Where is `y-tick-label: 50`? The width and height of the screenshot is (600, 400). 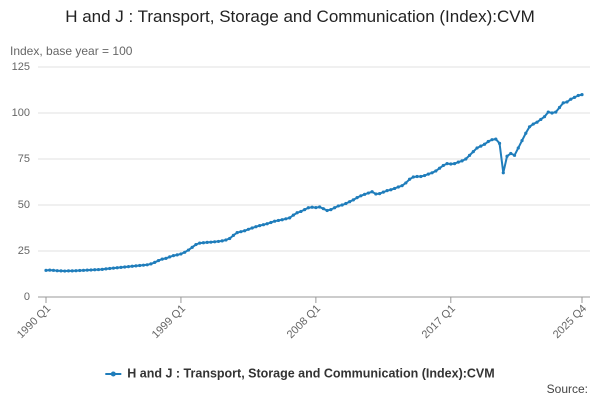 y-tick-label: 50 is located at coordinates (24, 205).